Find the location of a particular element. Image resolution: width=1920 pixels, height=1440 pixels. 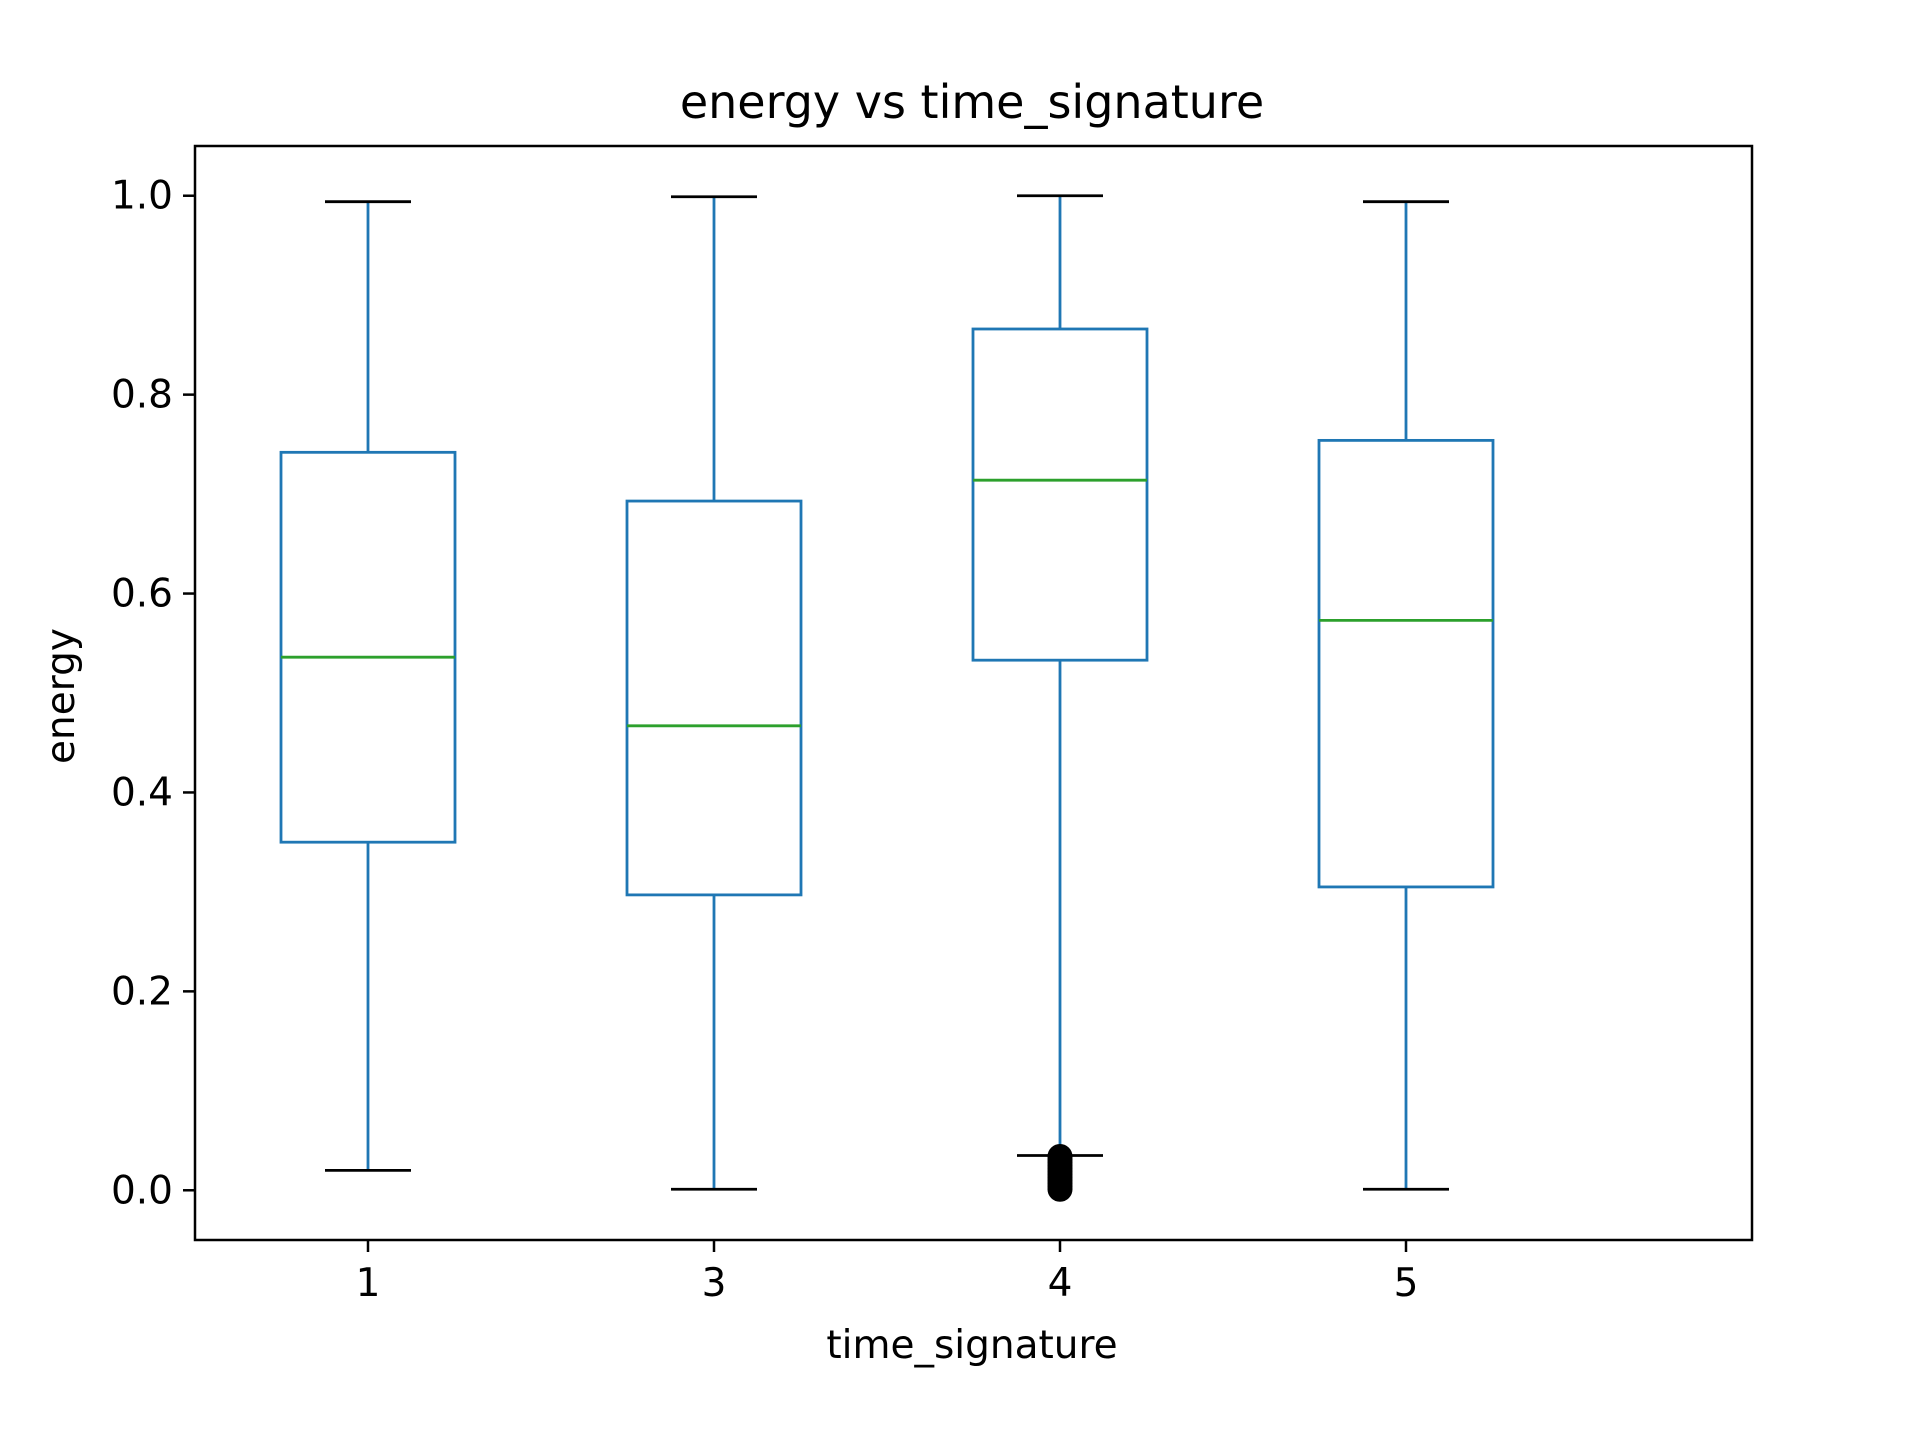

x-tick-label: 5 is located at coordinates (1406, 1283).